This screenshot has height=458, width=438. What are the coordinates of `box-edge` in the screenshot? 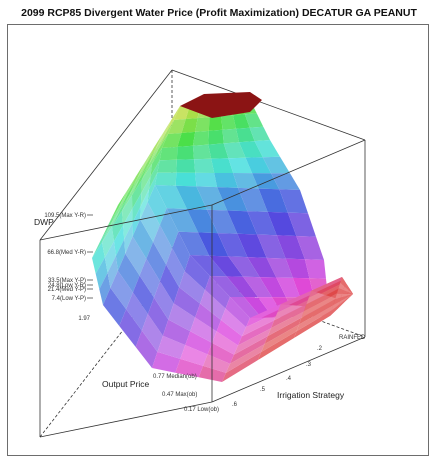 It's located at (288, 172).